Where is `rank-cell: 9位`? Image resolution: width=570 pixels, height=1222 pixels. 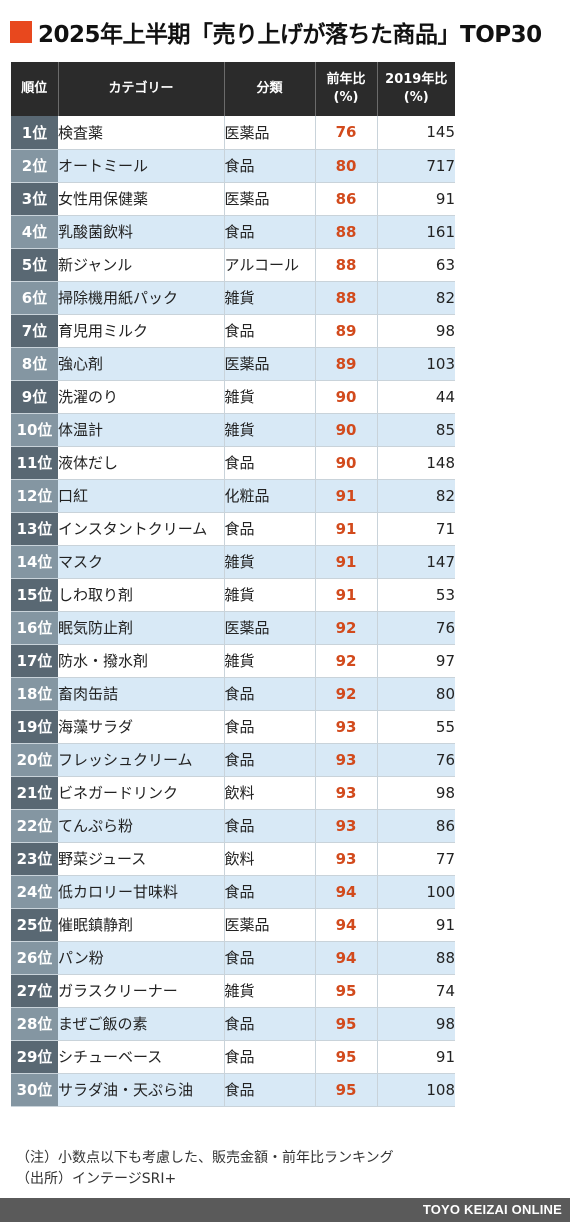 rank-cell: 9位 is located at coordinates (34, 397).